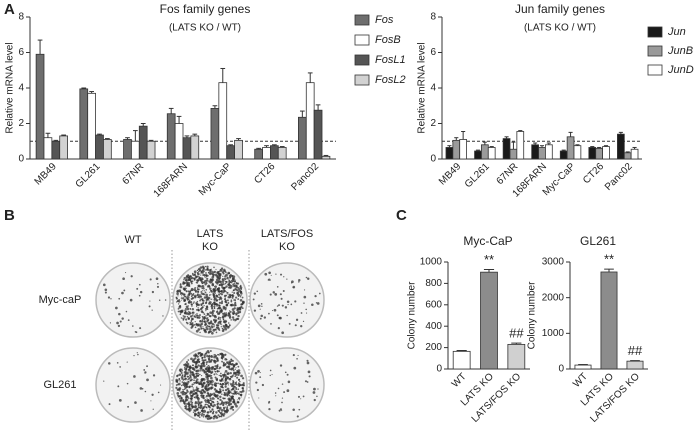  Describe the element at coordinates (439, 369) in the screenshot. I see `y-tick-label: 0` at that location.